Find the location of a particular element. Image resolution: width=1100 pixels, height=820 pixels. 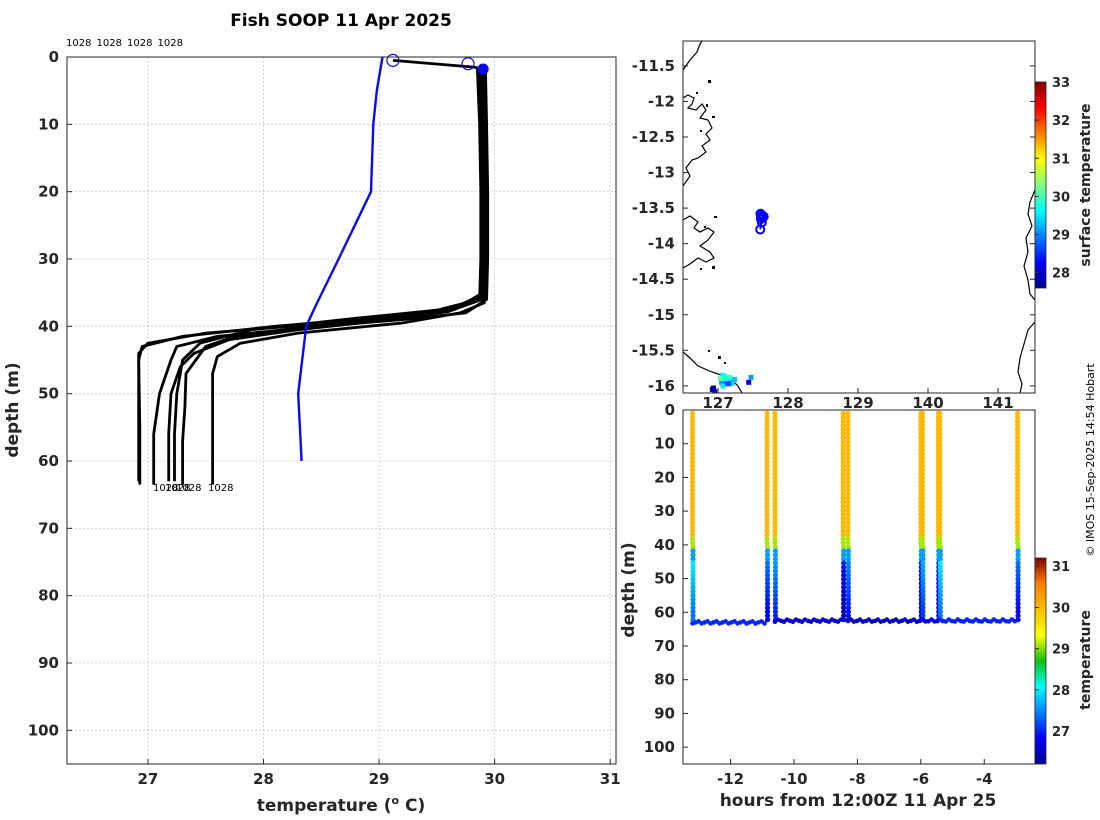

map-ytick-label: -13.5 is located at coordinates (653, 208).